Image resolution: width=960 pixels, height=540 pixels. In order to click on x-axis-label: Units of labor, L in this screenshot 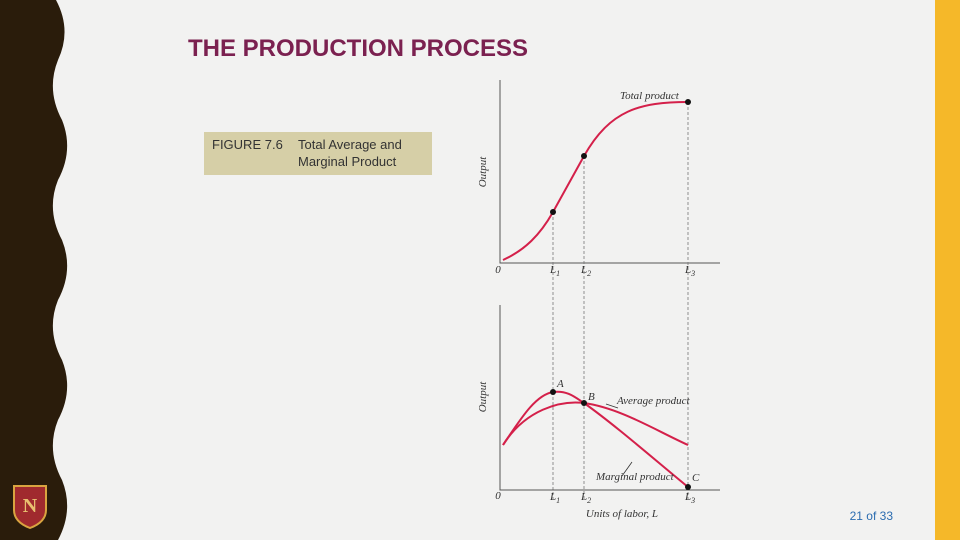, I will do `click(622, 514)`.